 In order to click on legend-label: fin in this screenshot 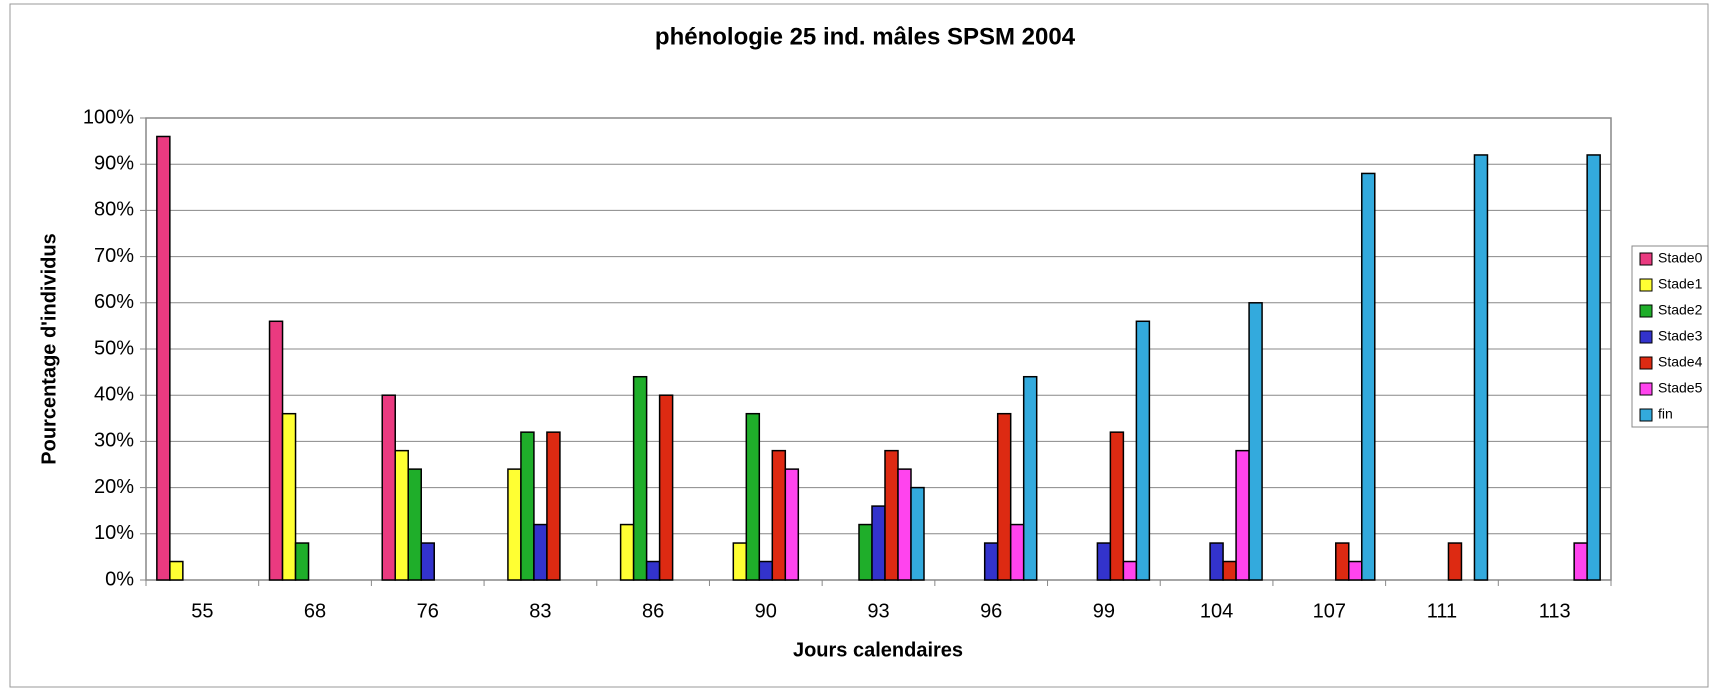, I will do `click(1665, 414)`.